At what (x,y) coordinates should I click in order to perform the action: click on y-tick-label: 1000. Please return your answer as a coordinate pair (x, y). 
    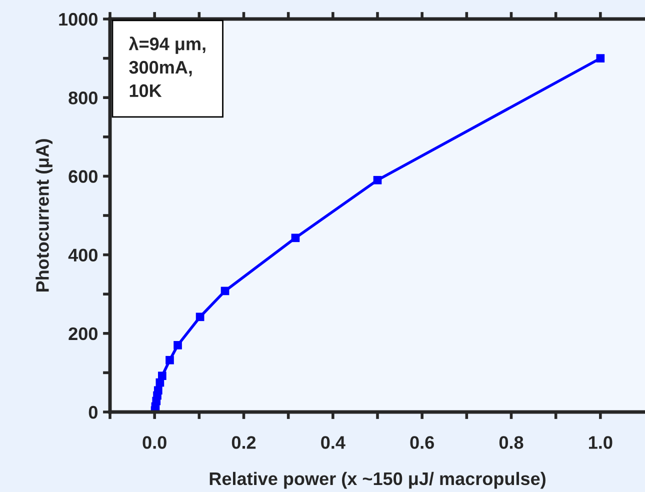
    Looking at the image, I should click on (78, 19).